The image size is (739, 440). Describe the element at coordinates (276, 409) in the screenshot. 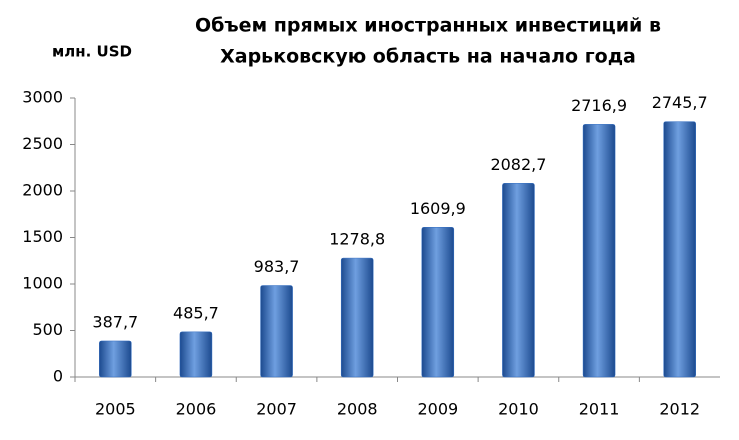

I see `x-tick-label: 2007` at that location.